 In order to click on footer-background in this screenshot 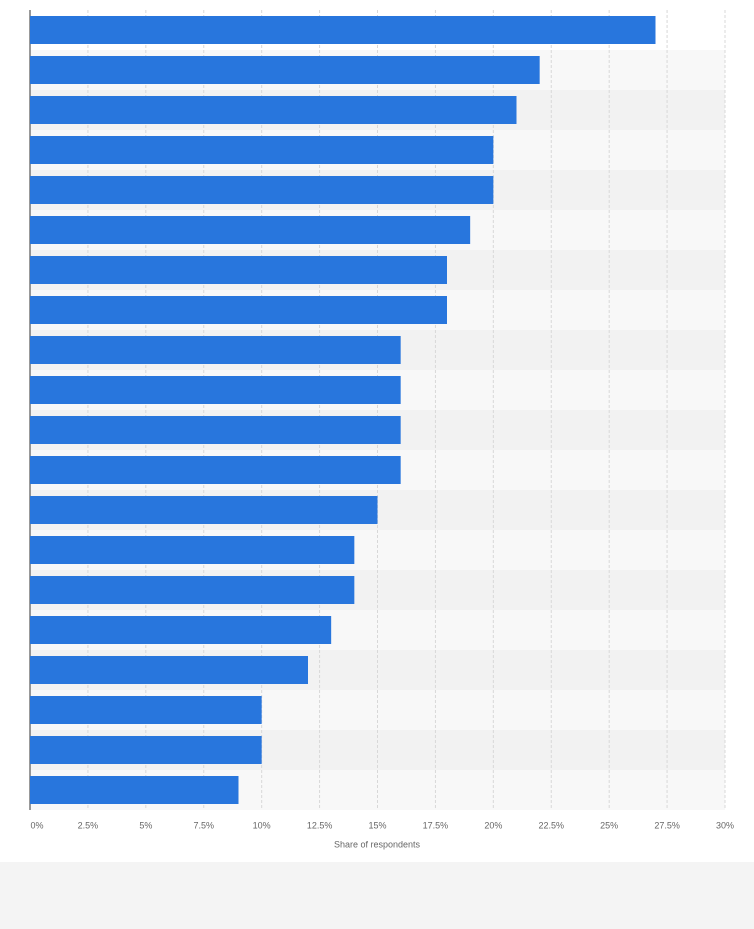, I will do `click(377, 895)`.